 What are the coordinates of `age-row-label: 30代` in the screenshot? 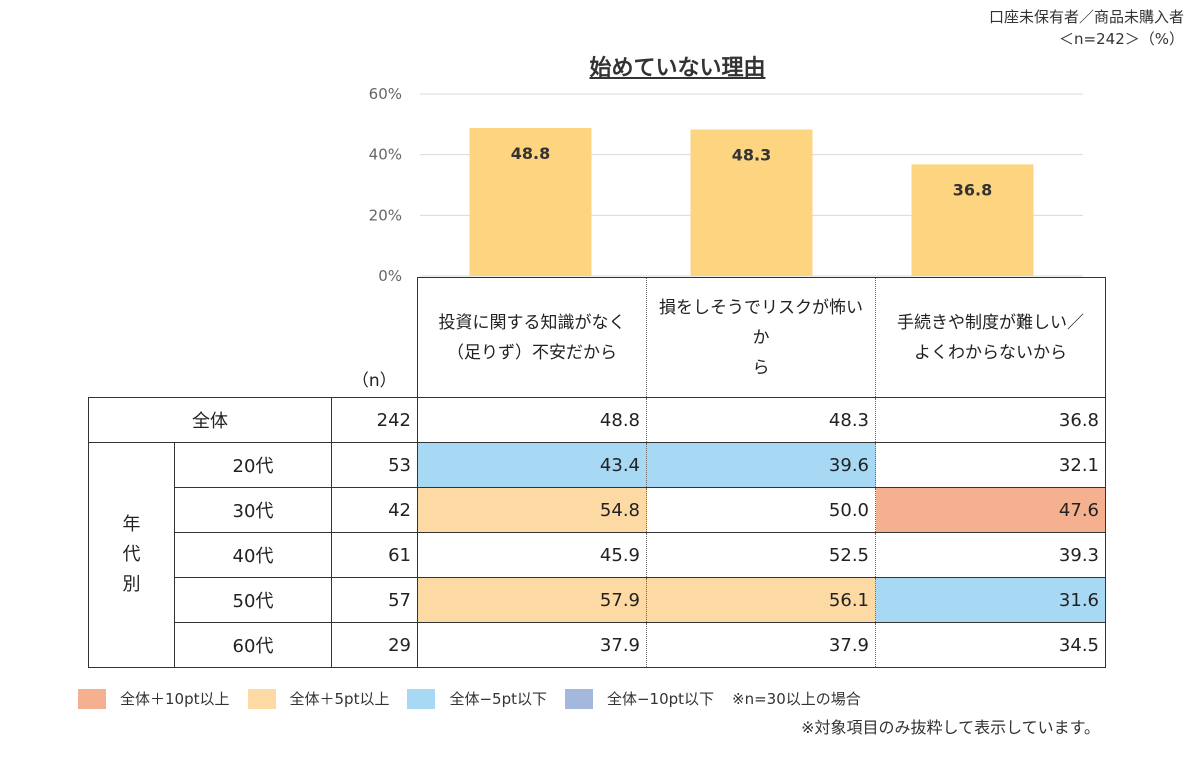 It's located at (253, 510).